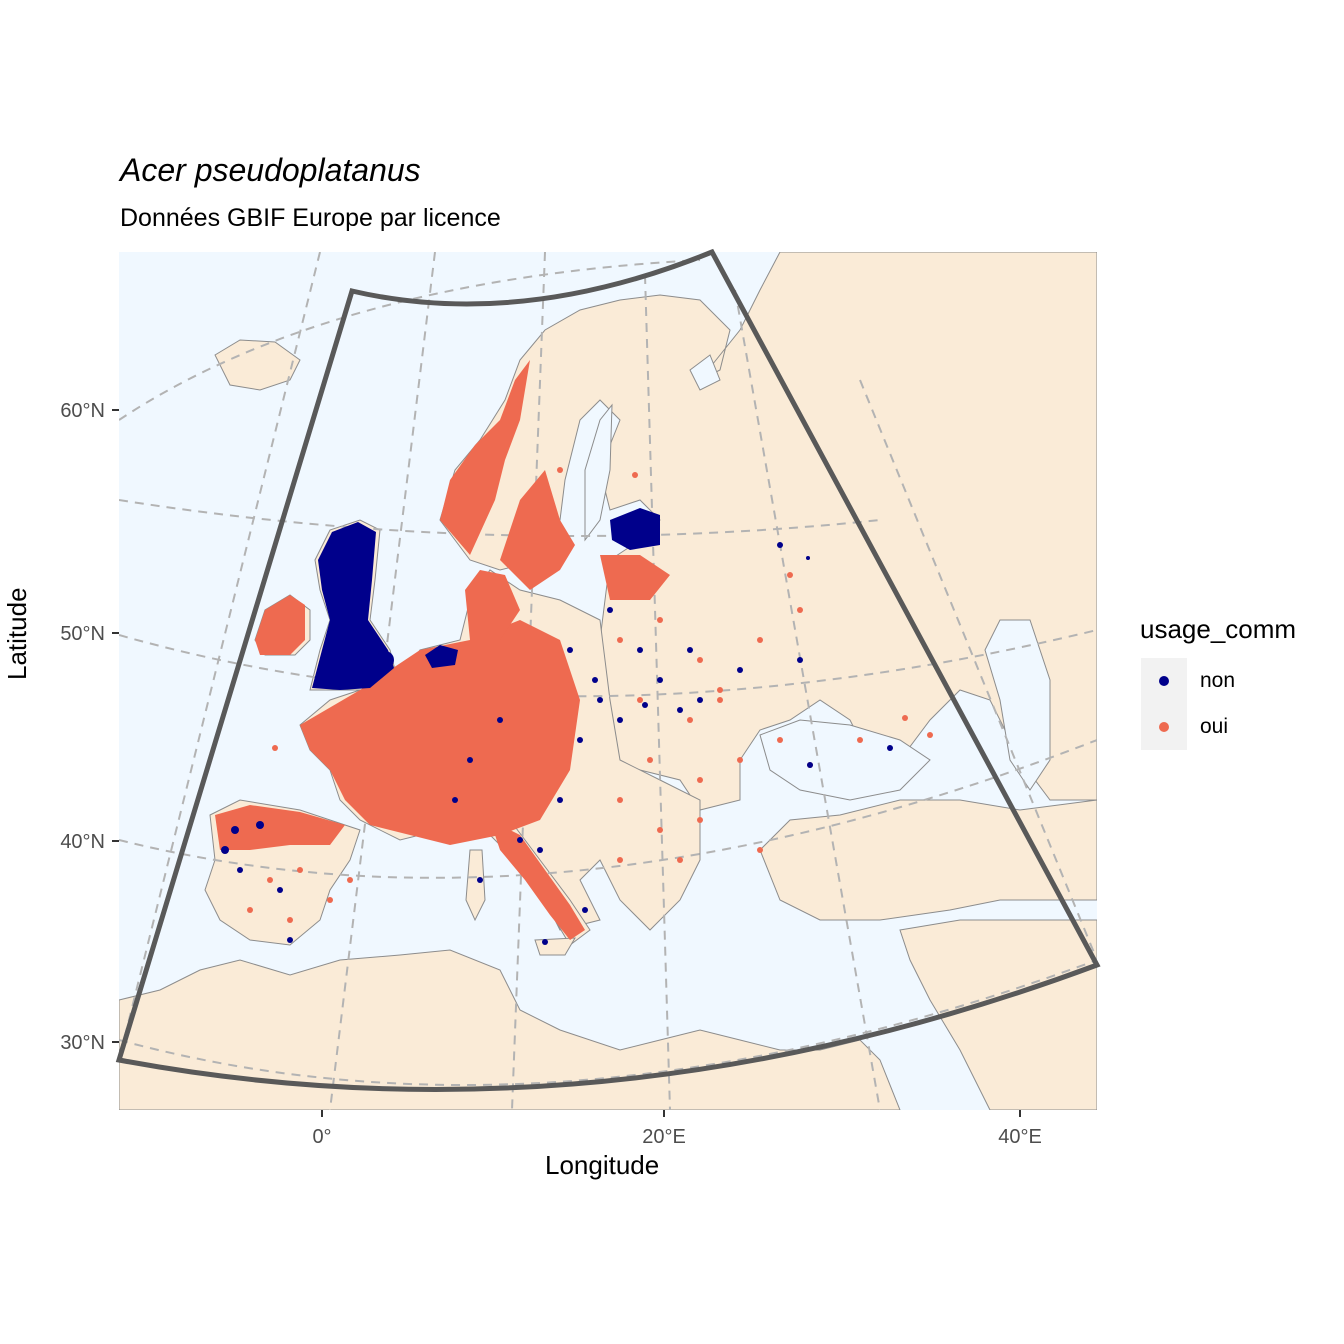 The image size is (1344, 1344). What do you see at coordinates (17, 633) in the screenshot?
I see `y-axis-label: Latitude` at bounding box center [17, 633].